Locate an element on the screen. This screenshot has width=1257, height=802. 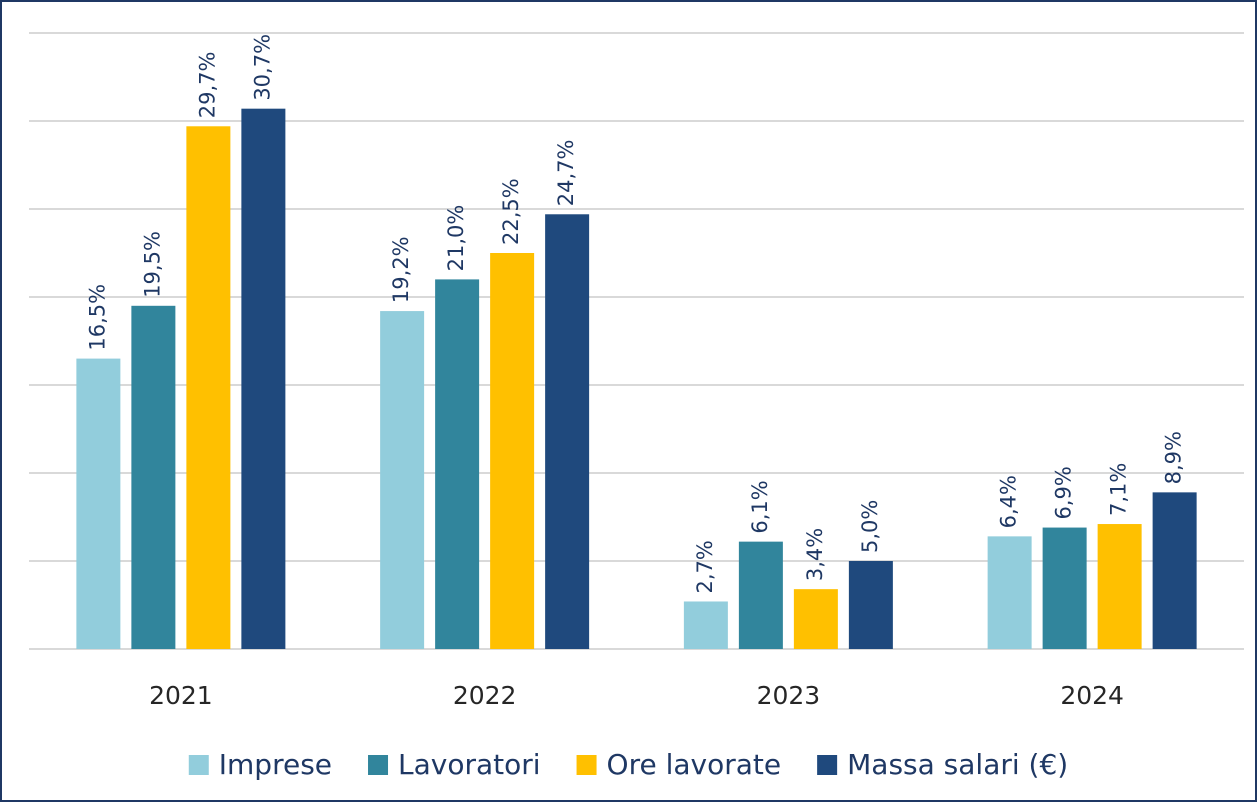
data-label: 30,7% is located at coordinates (262, 67).